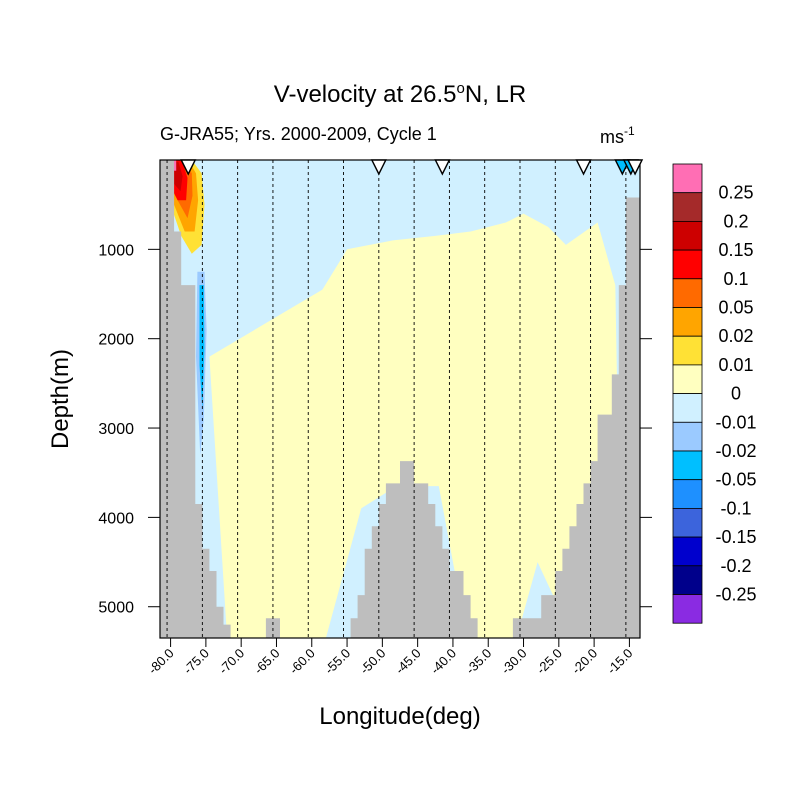 The image size is (800, 800). I want to click on chart-title: V-velocity at 26.5oN, LR, so click(400, 94).